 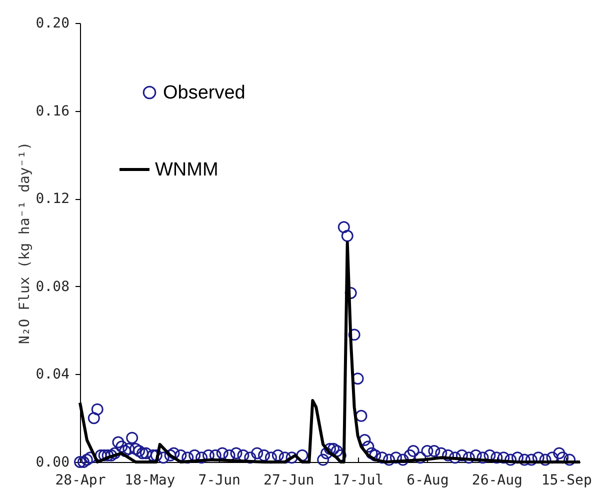 I want to click on y-tick-label: 0.20, so click(x=53, y=24).